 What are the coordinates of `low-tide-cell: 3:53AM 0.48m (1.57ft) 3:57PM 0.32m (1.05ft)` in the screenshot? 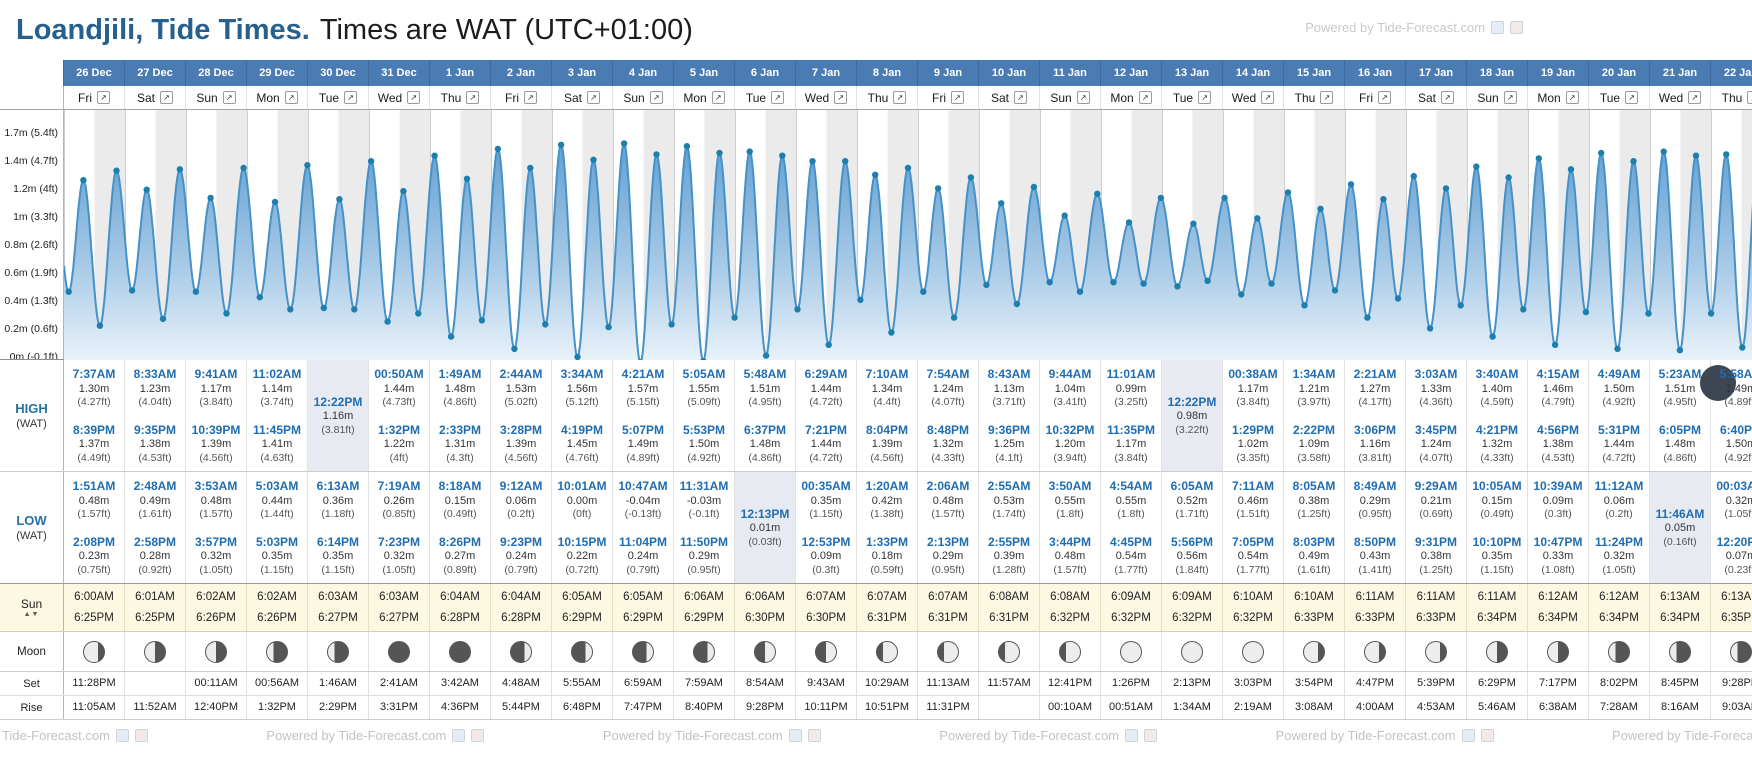 It's located at (216, 527).